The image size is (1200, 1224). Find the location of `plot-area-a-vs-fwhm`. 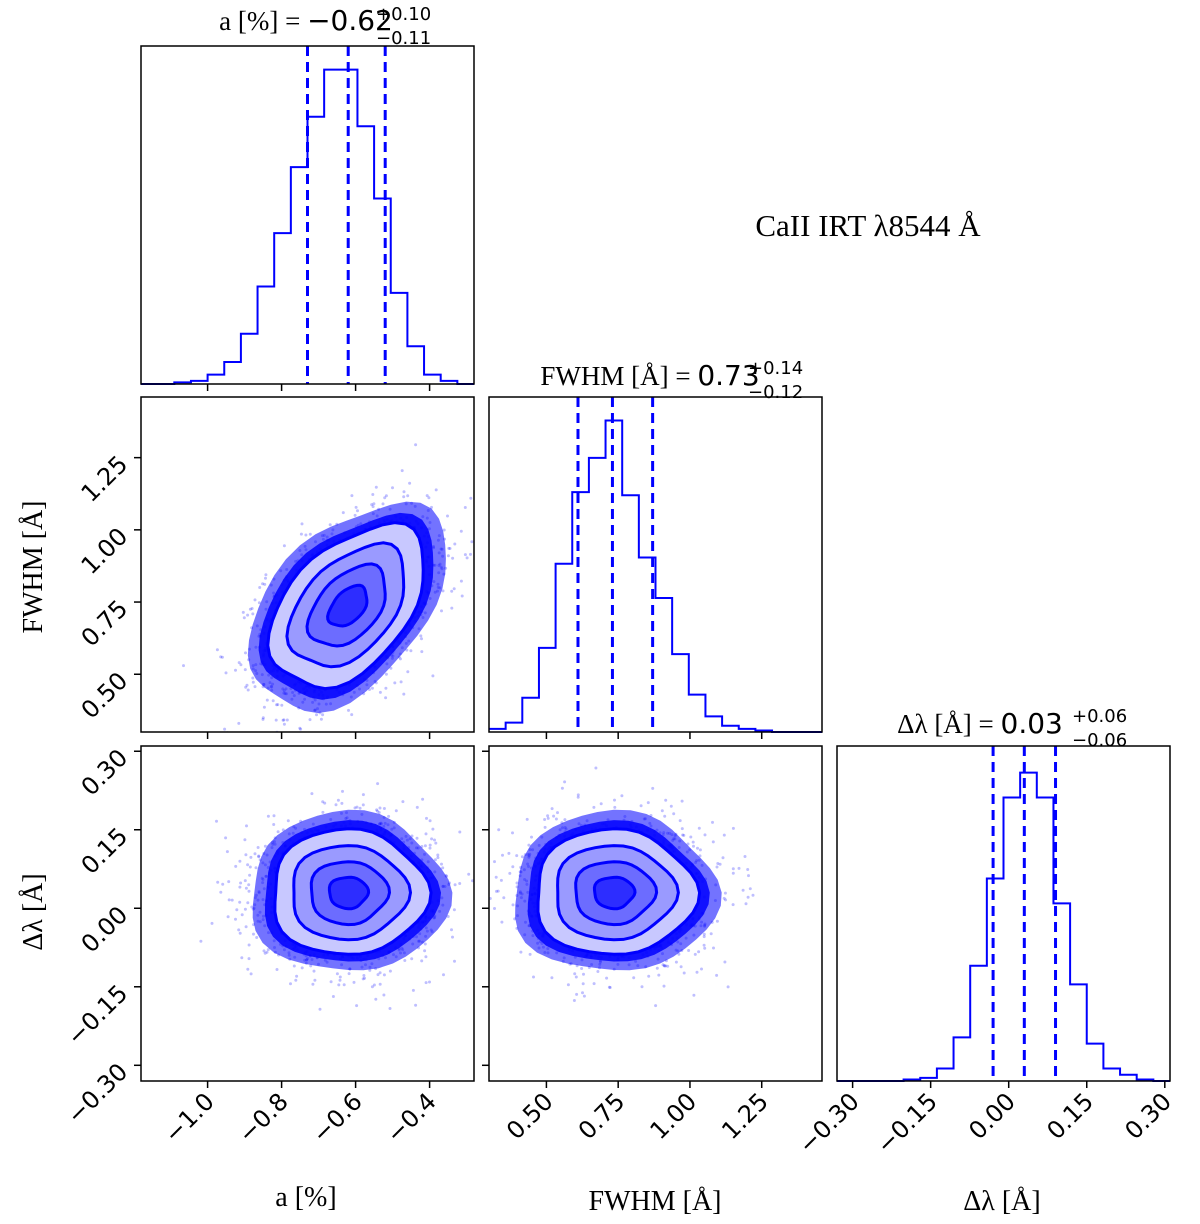

plot-area-a-vs-fwhm is located at coordinates (328, 587).